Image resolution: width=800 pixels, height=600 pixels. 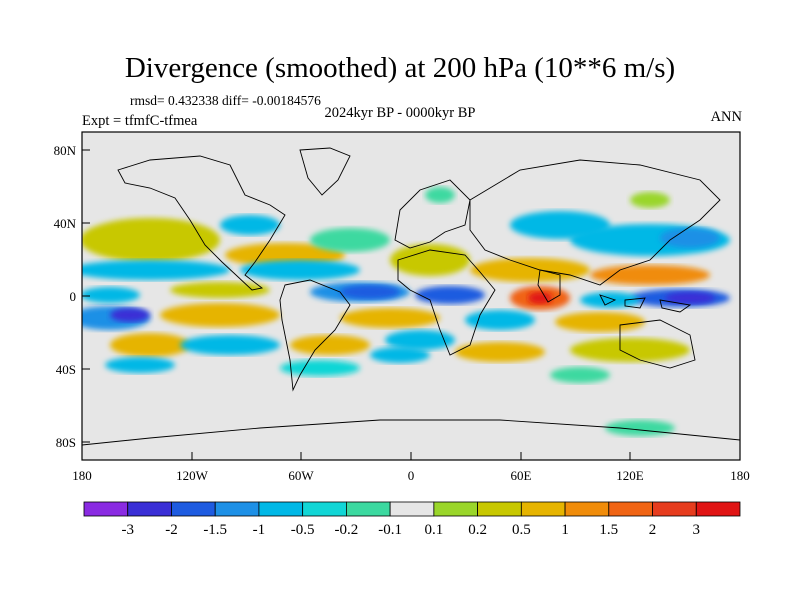 What do you see at coordinates (66, 442) in the screenshot?
I see `lat-tick-label: 80S` at bounding box center [66, 442].